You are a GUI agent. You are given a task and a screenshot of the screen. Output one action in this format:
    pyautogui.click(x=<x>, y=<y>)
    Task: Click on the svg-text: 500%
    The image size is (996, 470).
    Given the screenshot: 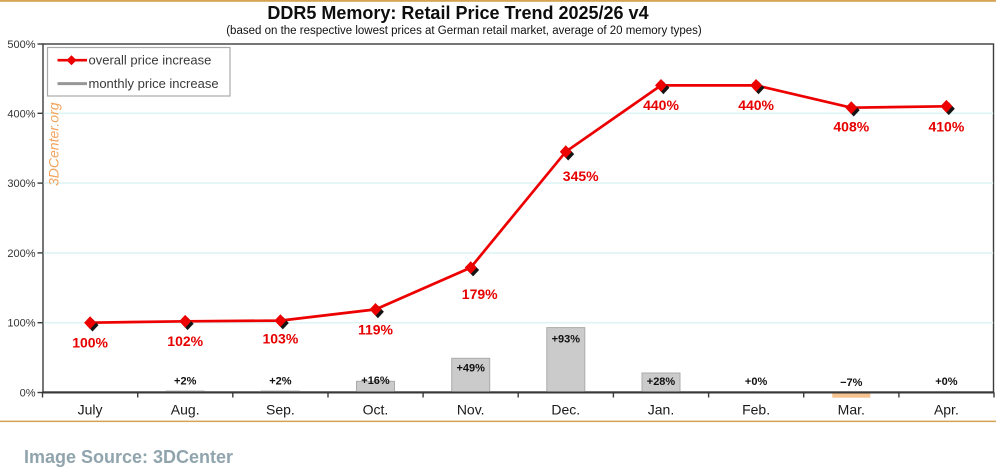 What is the action you would take?
    pyautogui.click(x=21, y=45)
    